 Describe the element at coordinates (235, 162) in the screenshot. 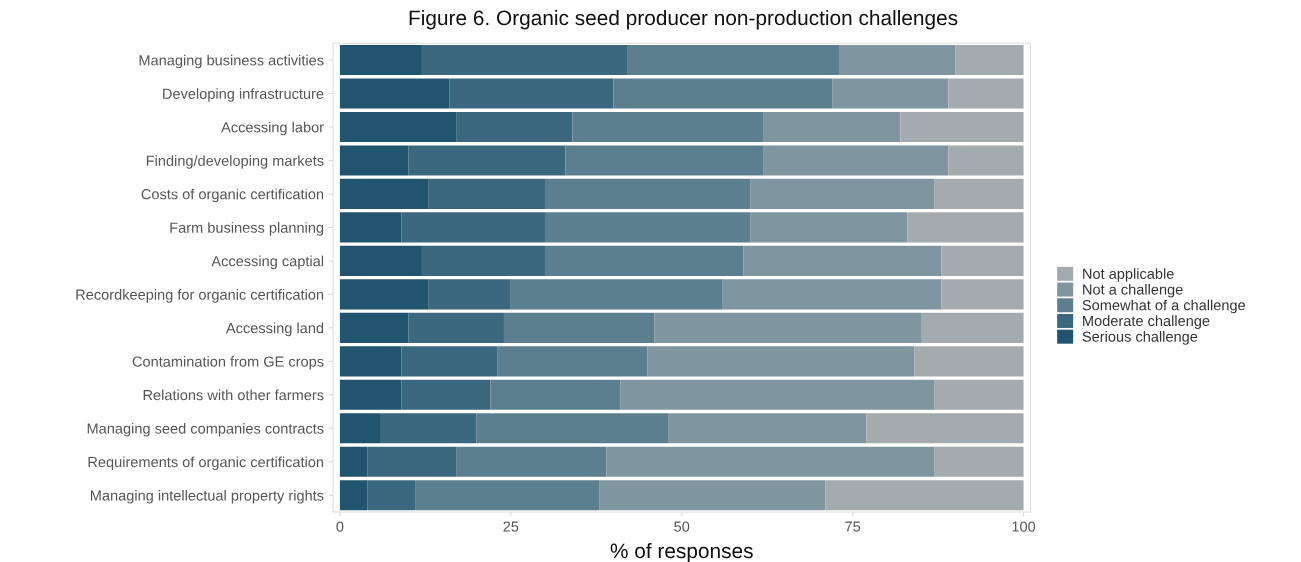

I see `y-tick-label: Finding/developing markets` at that location.